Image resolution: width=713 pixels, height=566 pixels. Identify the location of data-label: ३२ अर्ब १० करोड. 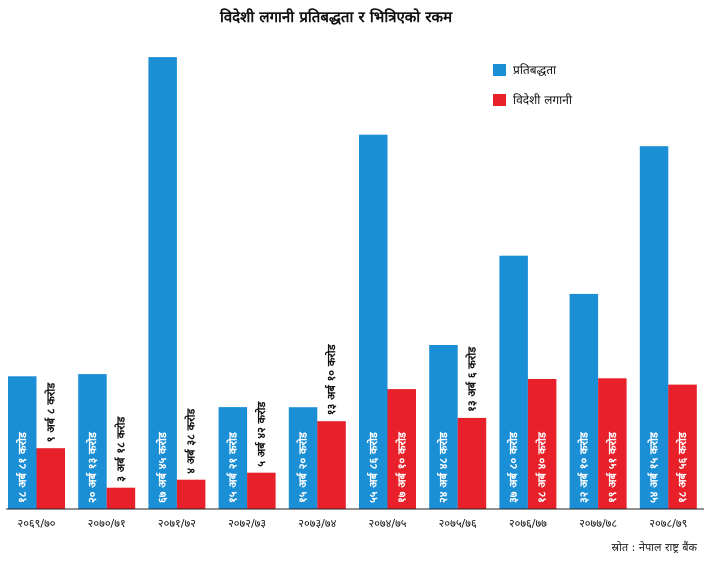
(583, 467).